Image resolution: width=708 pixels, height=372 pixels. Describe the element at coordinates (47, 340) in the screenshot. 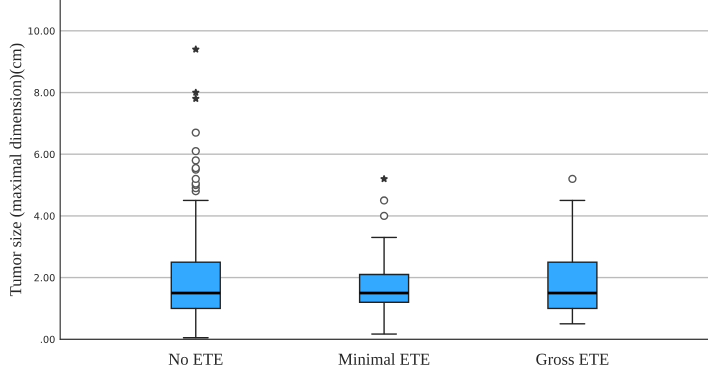

I see `y-tick-label: .00` at that location.